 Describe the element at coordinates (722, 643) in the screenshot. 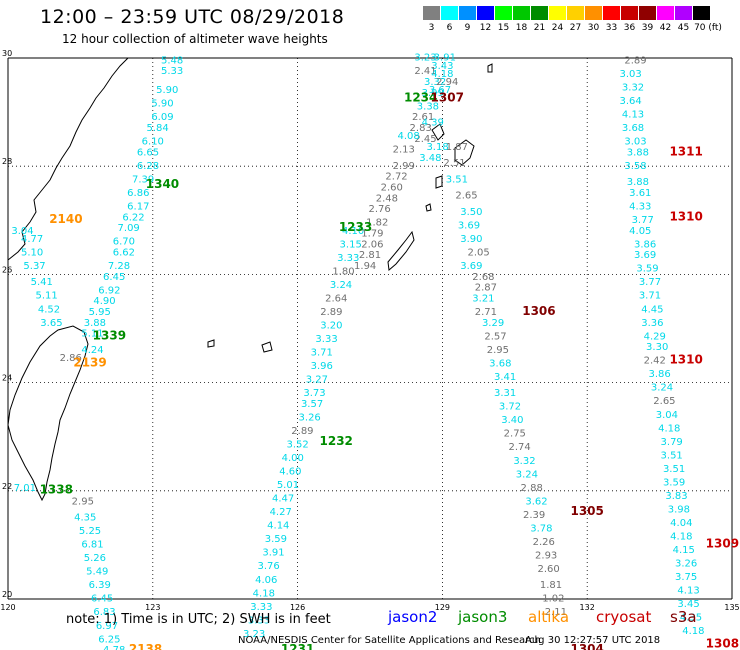

I see `pass-time-label: 1308` at that location.